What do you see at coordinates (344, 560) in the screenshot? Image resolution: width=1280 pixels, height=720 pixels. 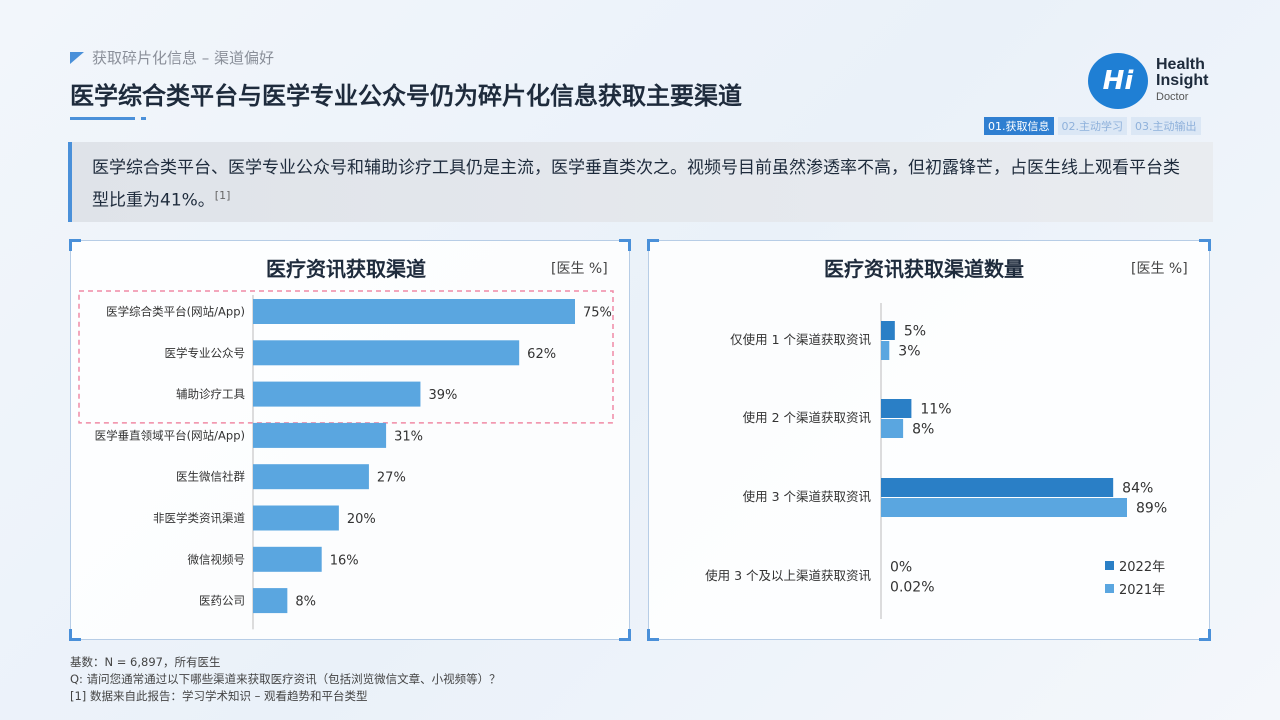 I see `data-label: 16%` at bounding box center [344, 560].